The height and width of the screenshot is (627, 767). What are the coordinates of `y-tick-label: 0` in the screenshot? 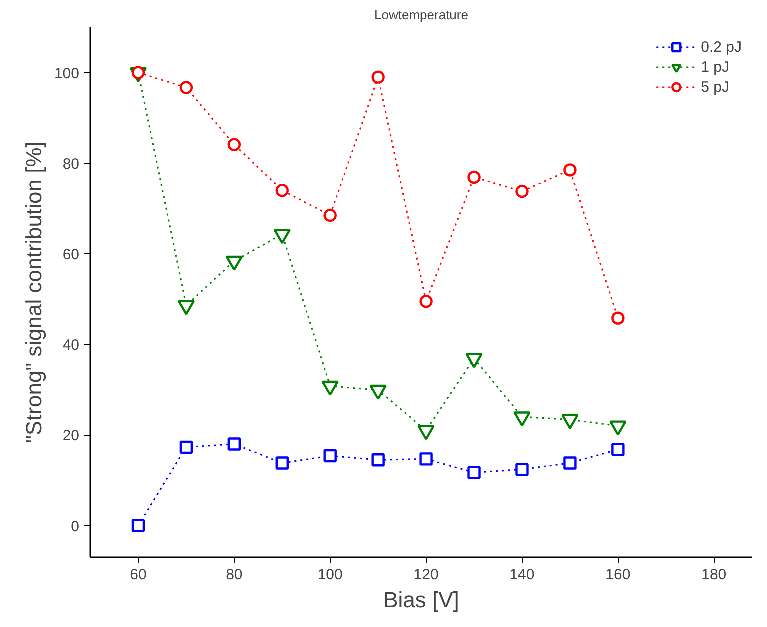 It's located at (75, 527).